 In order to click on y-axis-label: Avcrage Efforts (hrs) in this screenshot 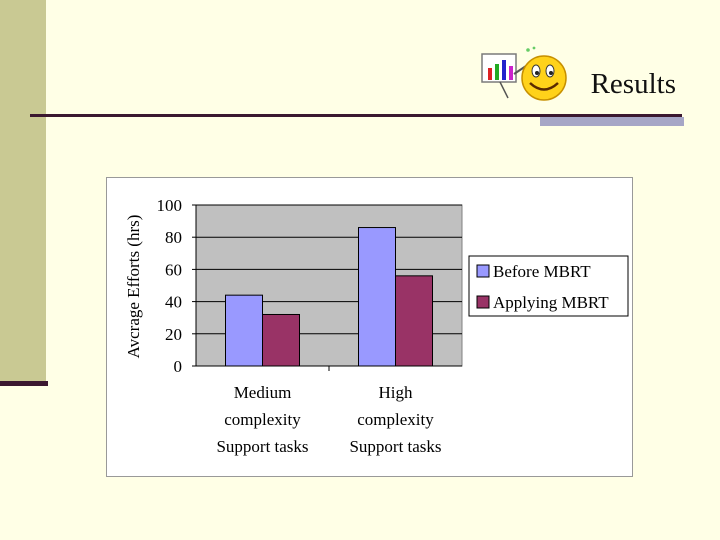, I will do `click(133, 287)`.